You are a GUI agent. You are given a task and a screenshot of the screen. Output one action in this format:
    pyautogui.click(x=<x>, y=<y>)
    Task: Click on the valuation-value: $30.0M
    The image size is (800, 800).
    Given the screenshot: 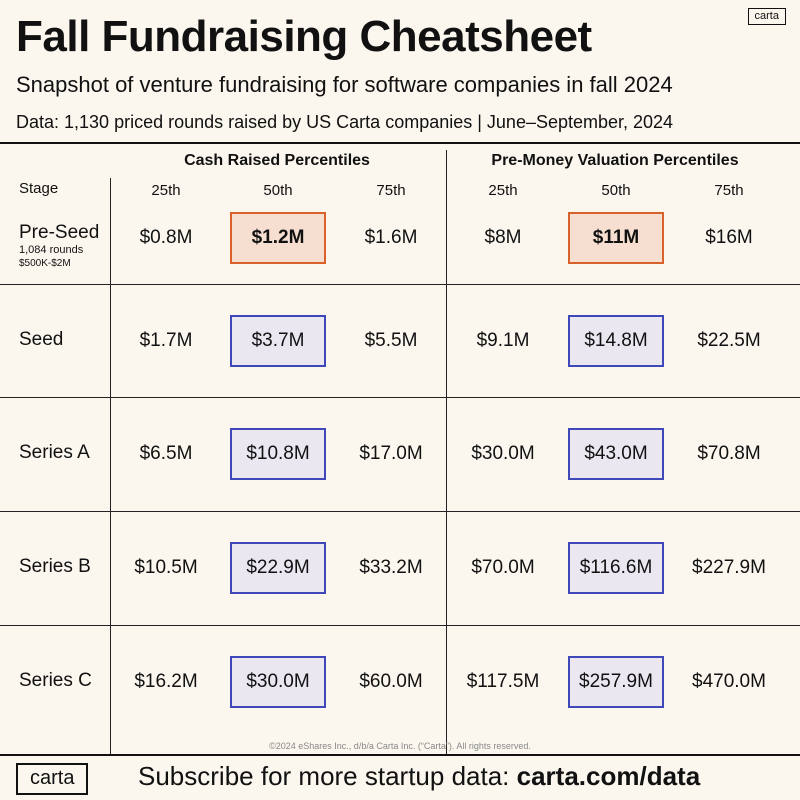 What is the action you would take?
    pyautogui.click(x=503, y=453)
    